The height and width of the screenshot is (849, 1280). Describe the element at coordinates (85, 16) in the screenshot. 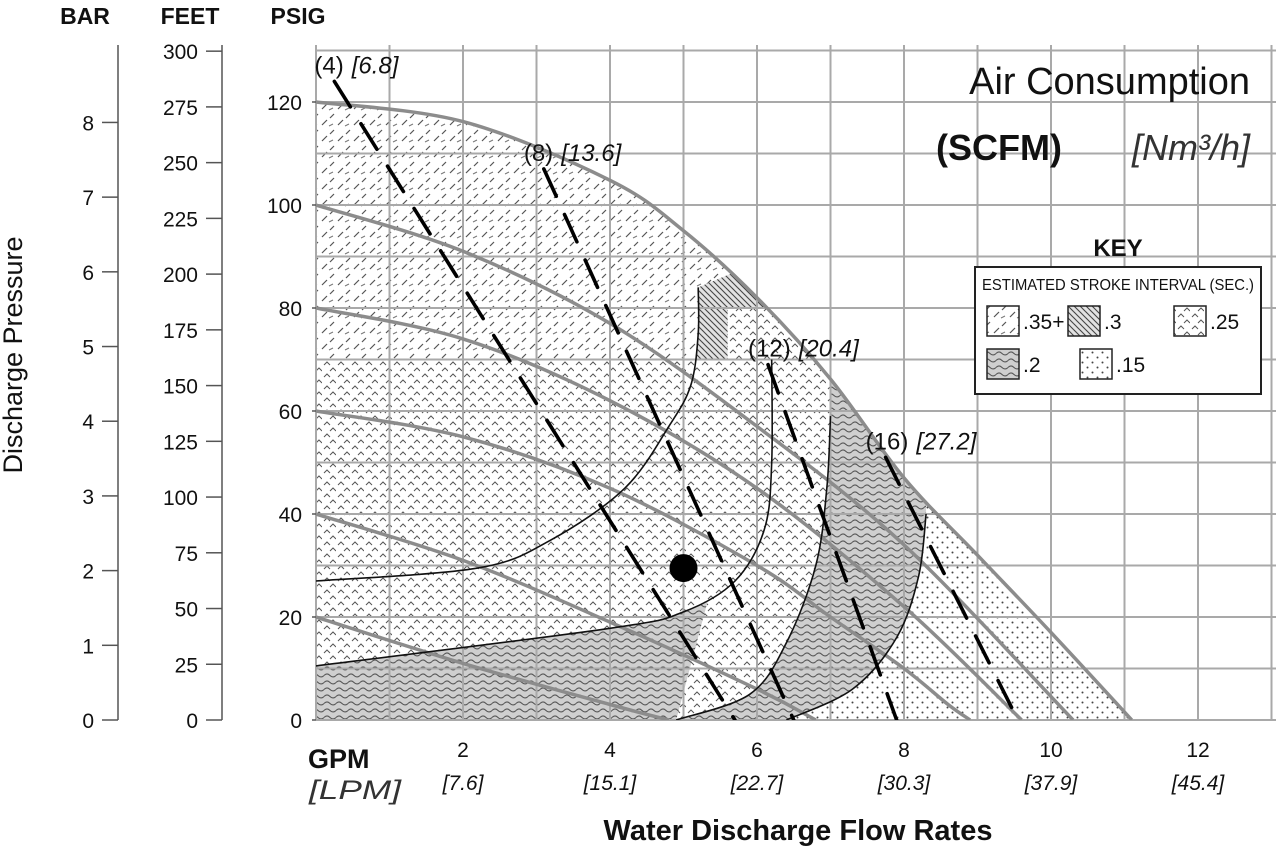

I see `y-axis-heading-bar: BAR` at that location.